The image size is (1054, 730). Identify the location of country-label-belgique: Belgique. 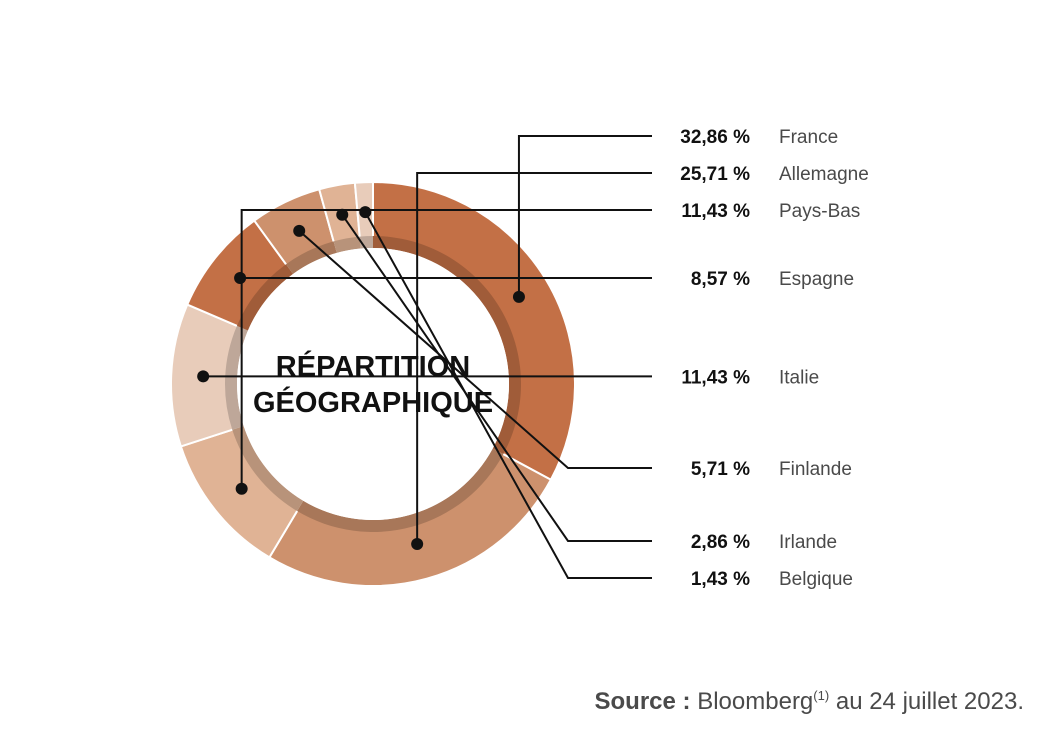
(816, 579).